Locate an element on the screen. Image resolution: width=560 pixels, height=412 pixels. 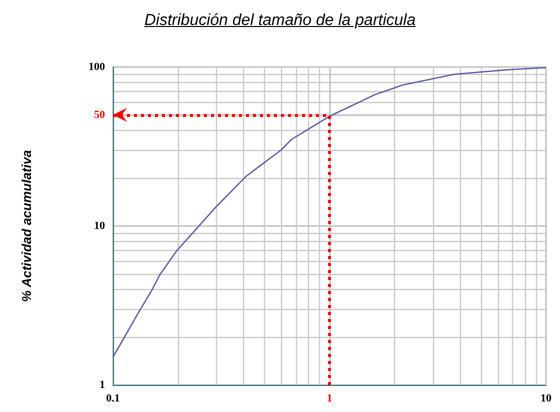
x-tick-label: 0.1 is located at coordinates (113, 398).